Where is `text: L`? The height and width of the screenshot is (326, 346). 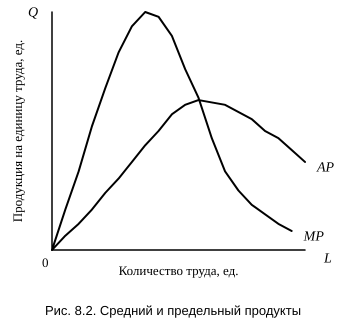 text: L is located at coordinates (327, 259).